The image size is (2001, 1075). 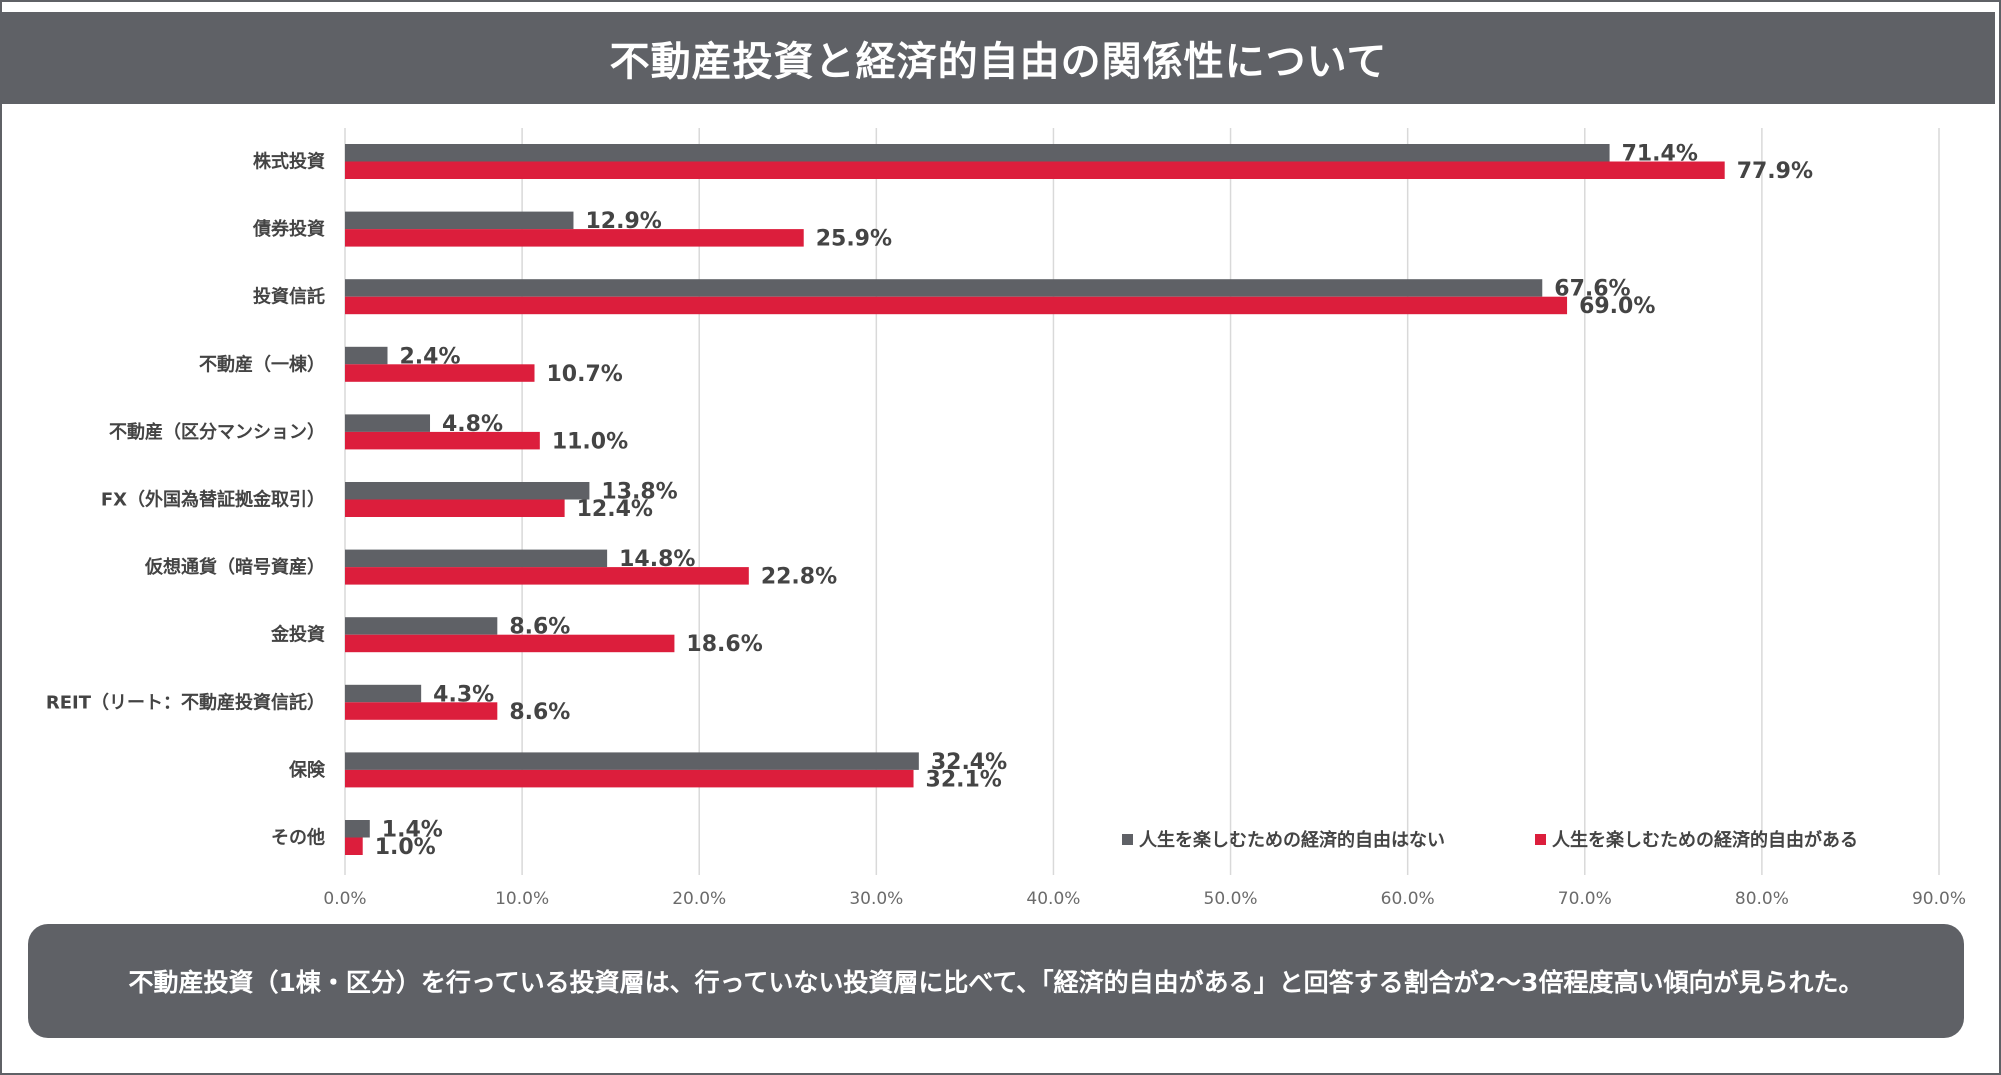 I want to click on category-label: 不動産（区分マンション）, so click(x=217, y=432).